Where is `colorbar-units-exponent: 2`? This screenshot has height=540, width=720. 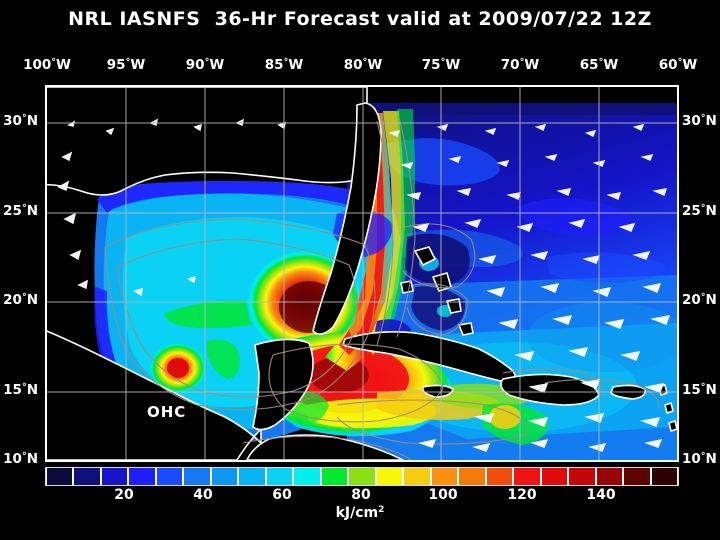 colorbar-units-exponent: 2 is located at coordinates (381, 510).